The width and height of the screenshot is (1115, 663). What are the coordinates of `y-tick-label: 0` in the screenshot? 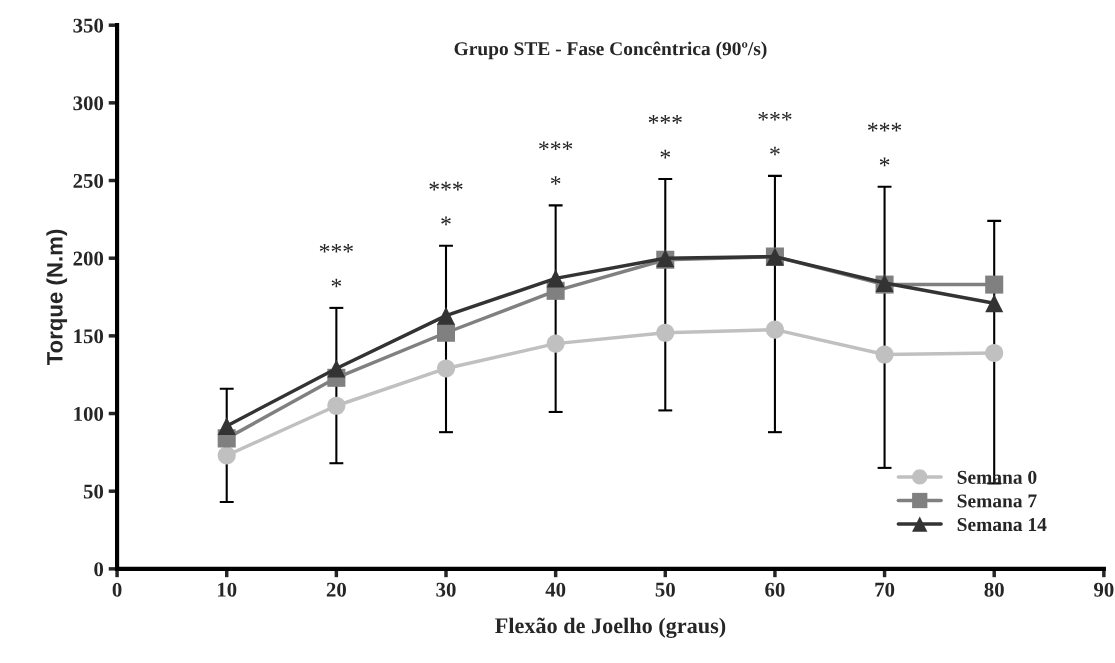 It's located at (99, 569).